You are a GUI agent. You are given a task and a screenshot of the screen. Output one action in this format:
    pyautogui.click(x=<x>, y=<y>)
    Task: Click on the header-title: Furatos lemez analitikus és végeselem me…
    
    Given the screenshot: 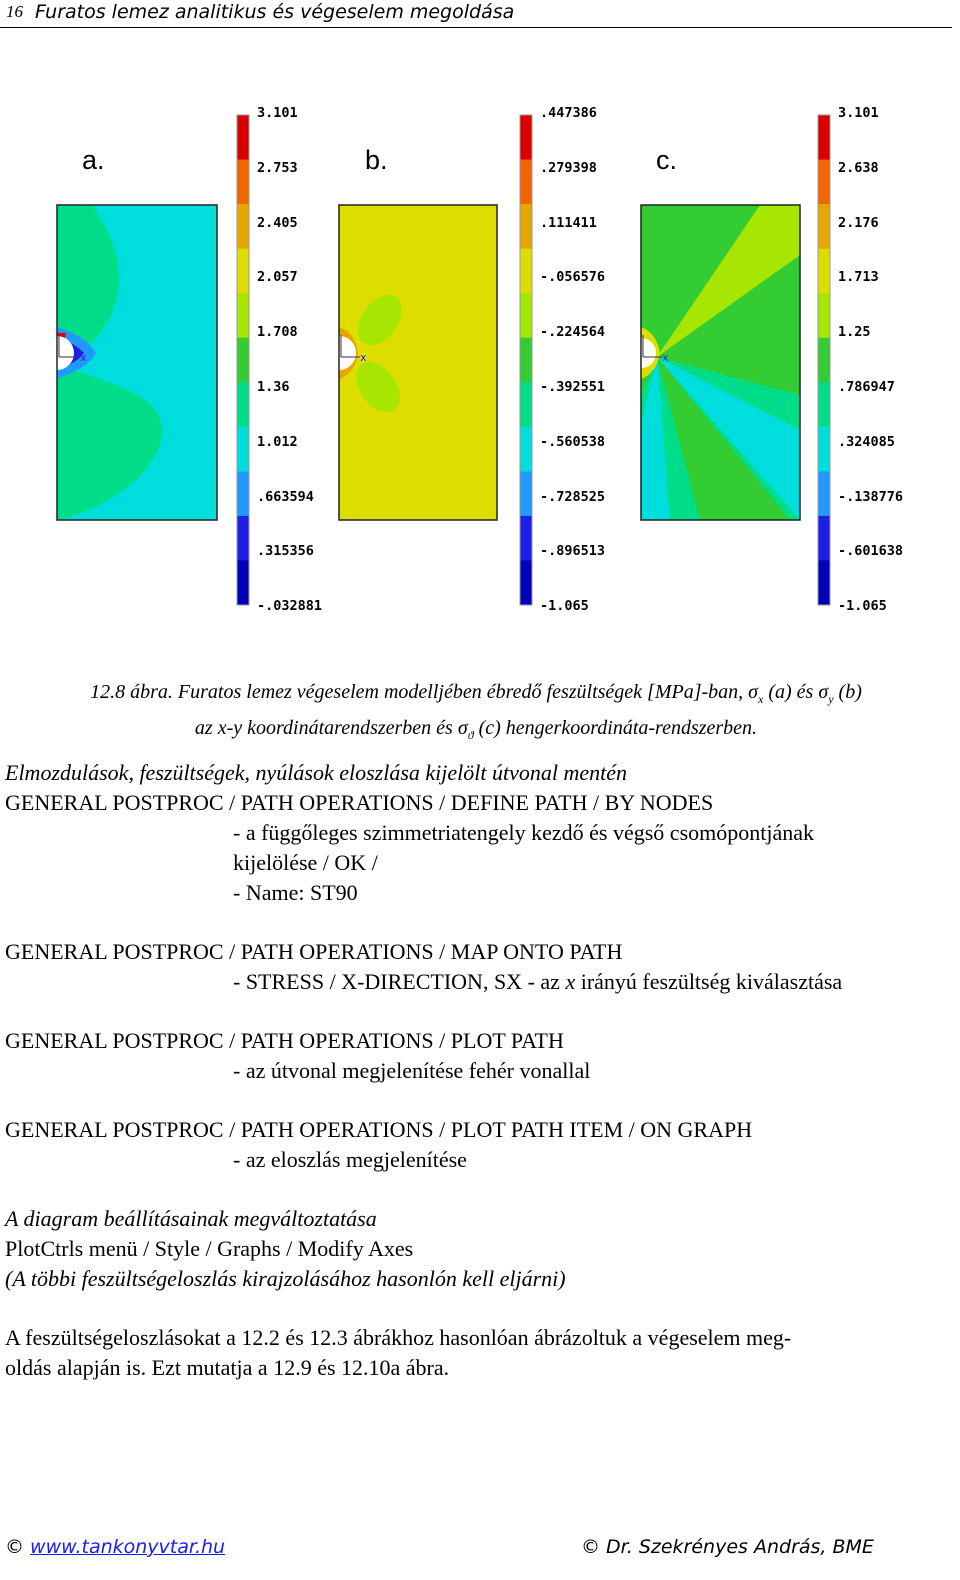 What is the action you would take?
    pyautogui.click(x=275, y=12)
    